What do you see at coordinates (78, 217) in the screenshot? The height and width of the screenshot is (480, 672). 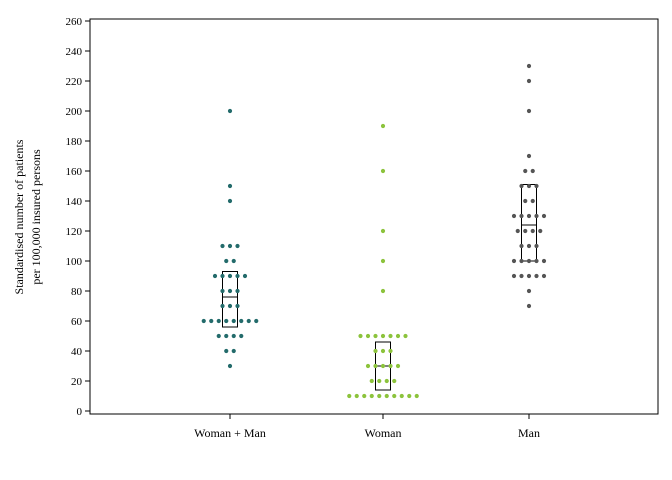 I see `y-axis: 0 20 40 60 80 100 120 140 160 180 200 220 240 260` at bounding box center [78, 217].